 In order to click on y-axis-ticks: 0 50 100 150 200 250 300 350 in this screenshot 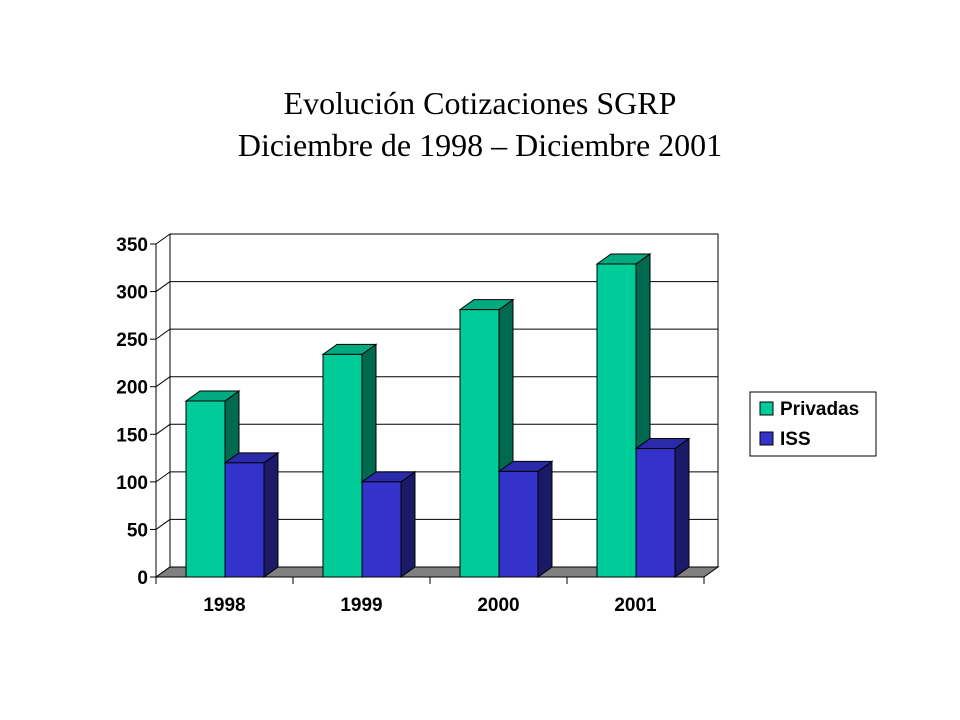, I will do `click(136, 412)`.